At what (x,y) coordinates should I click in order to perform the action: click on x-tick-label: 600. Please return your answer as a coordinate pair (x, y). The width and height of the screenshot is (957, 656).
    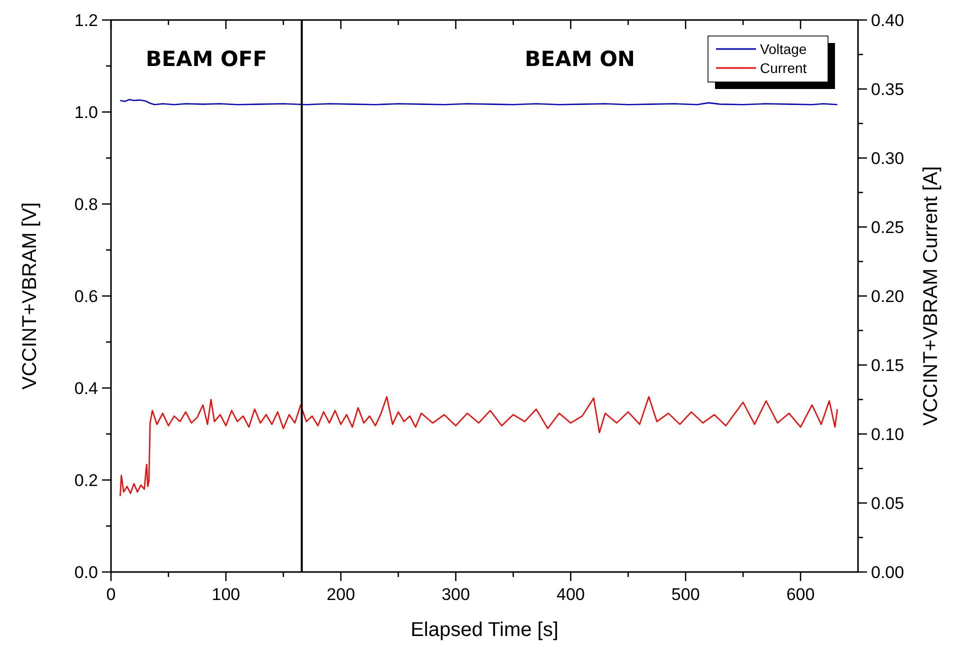
    Looking at the image, I should click on (800, 594).